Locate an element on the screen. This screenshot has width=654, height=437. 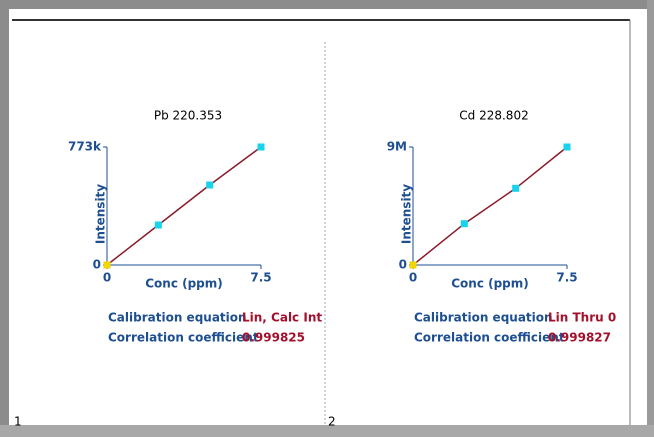
top-frame is located at coordinates (327, 4).